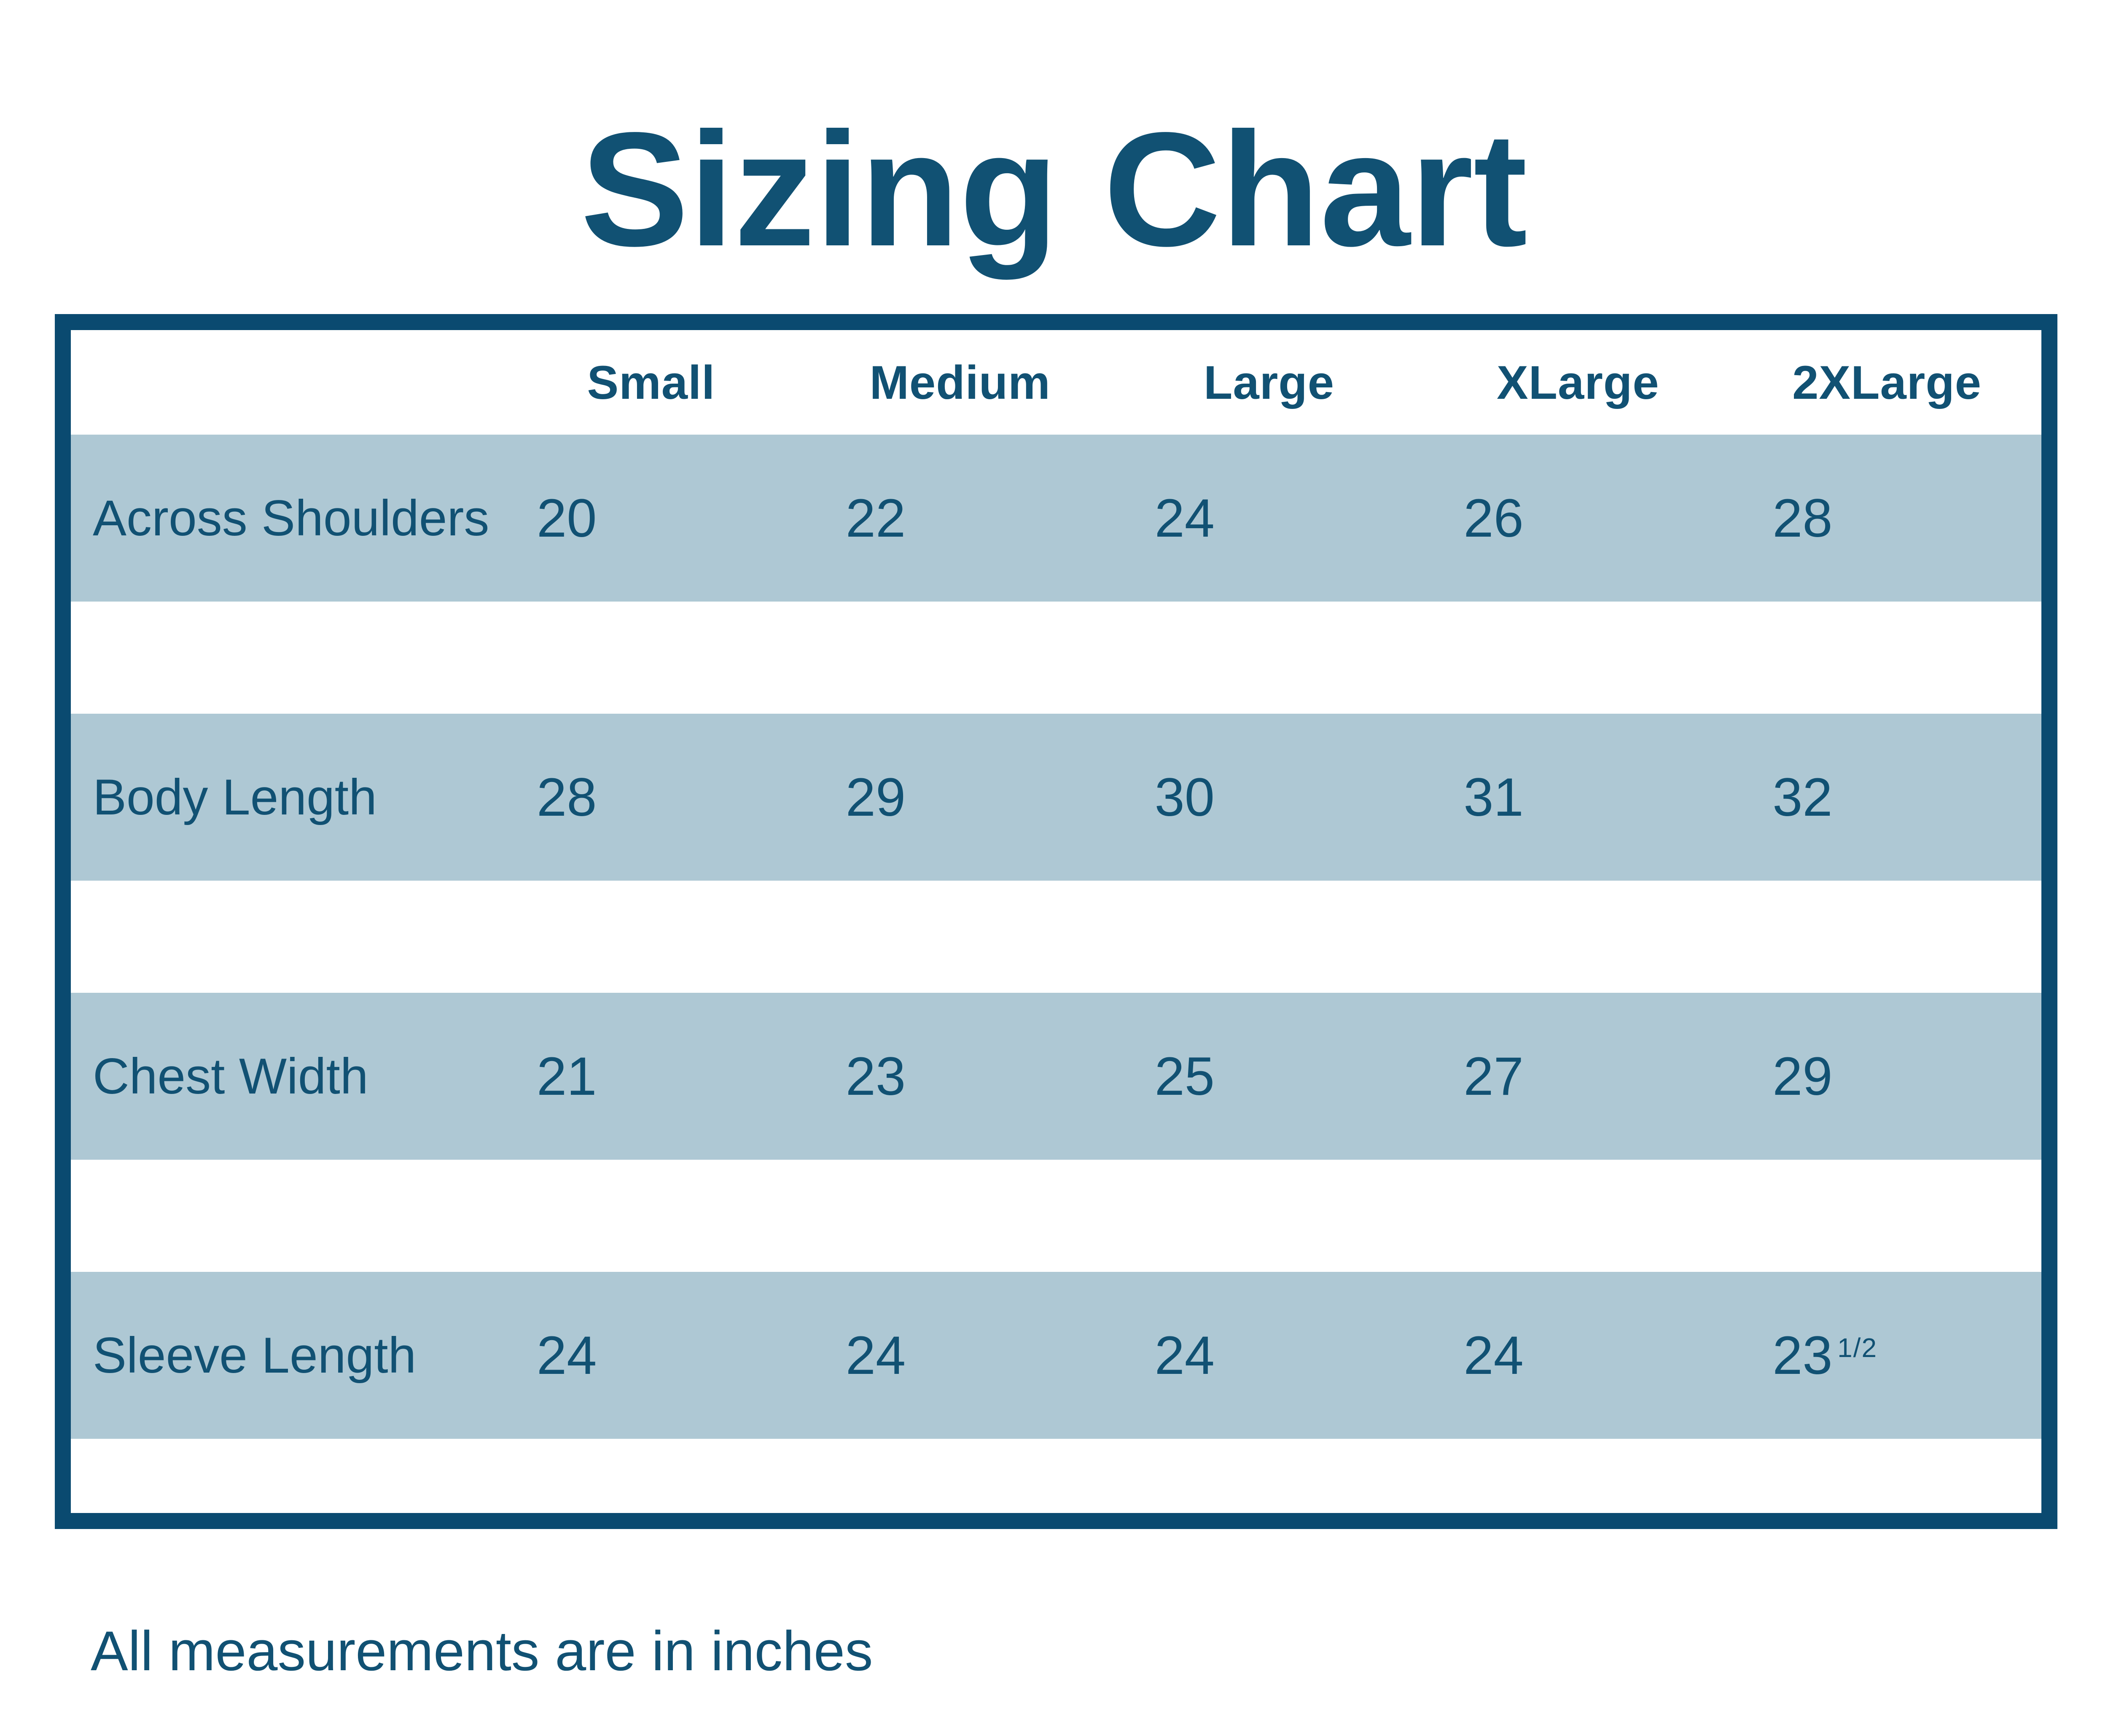 The image size is (2108, 1736). I want to click on header-row: Small Medium Large XLarge 2XLarge, so click(1056, 382).